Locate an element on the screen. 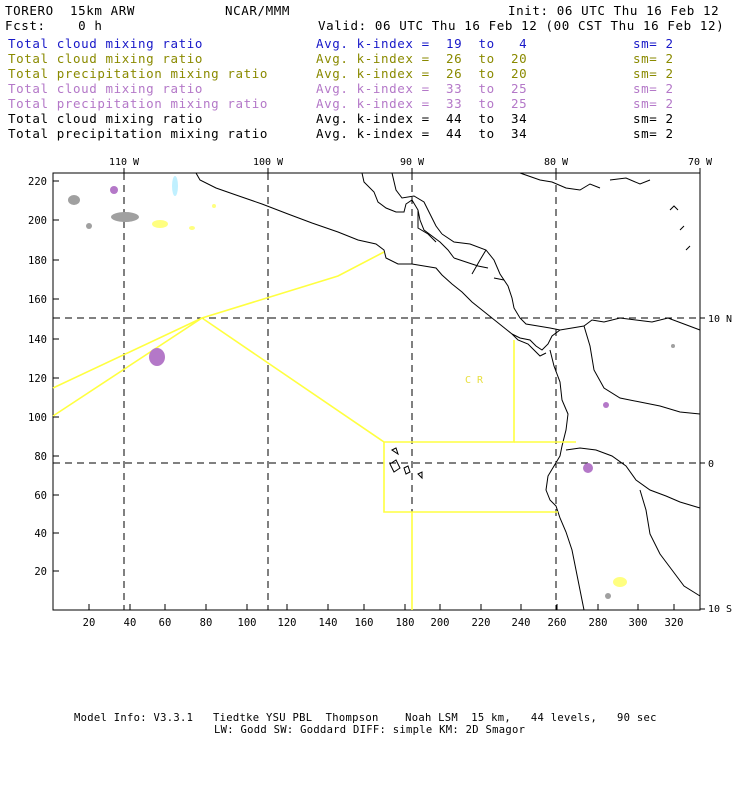 The width and height of the screenshot is (740, 790). x-tick-label: 40 is located at coordinates (130, 623).